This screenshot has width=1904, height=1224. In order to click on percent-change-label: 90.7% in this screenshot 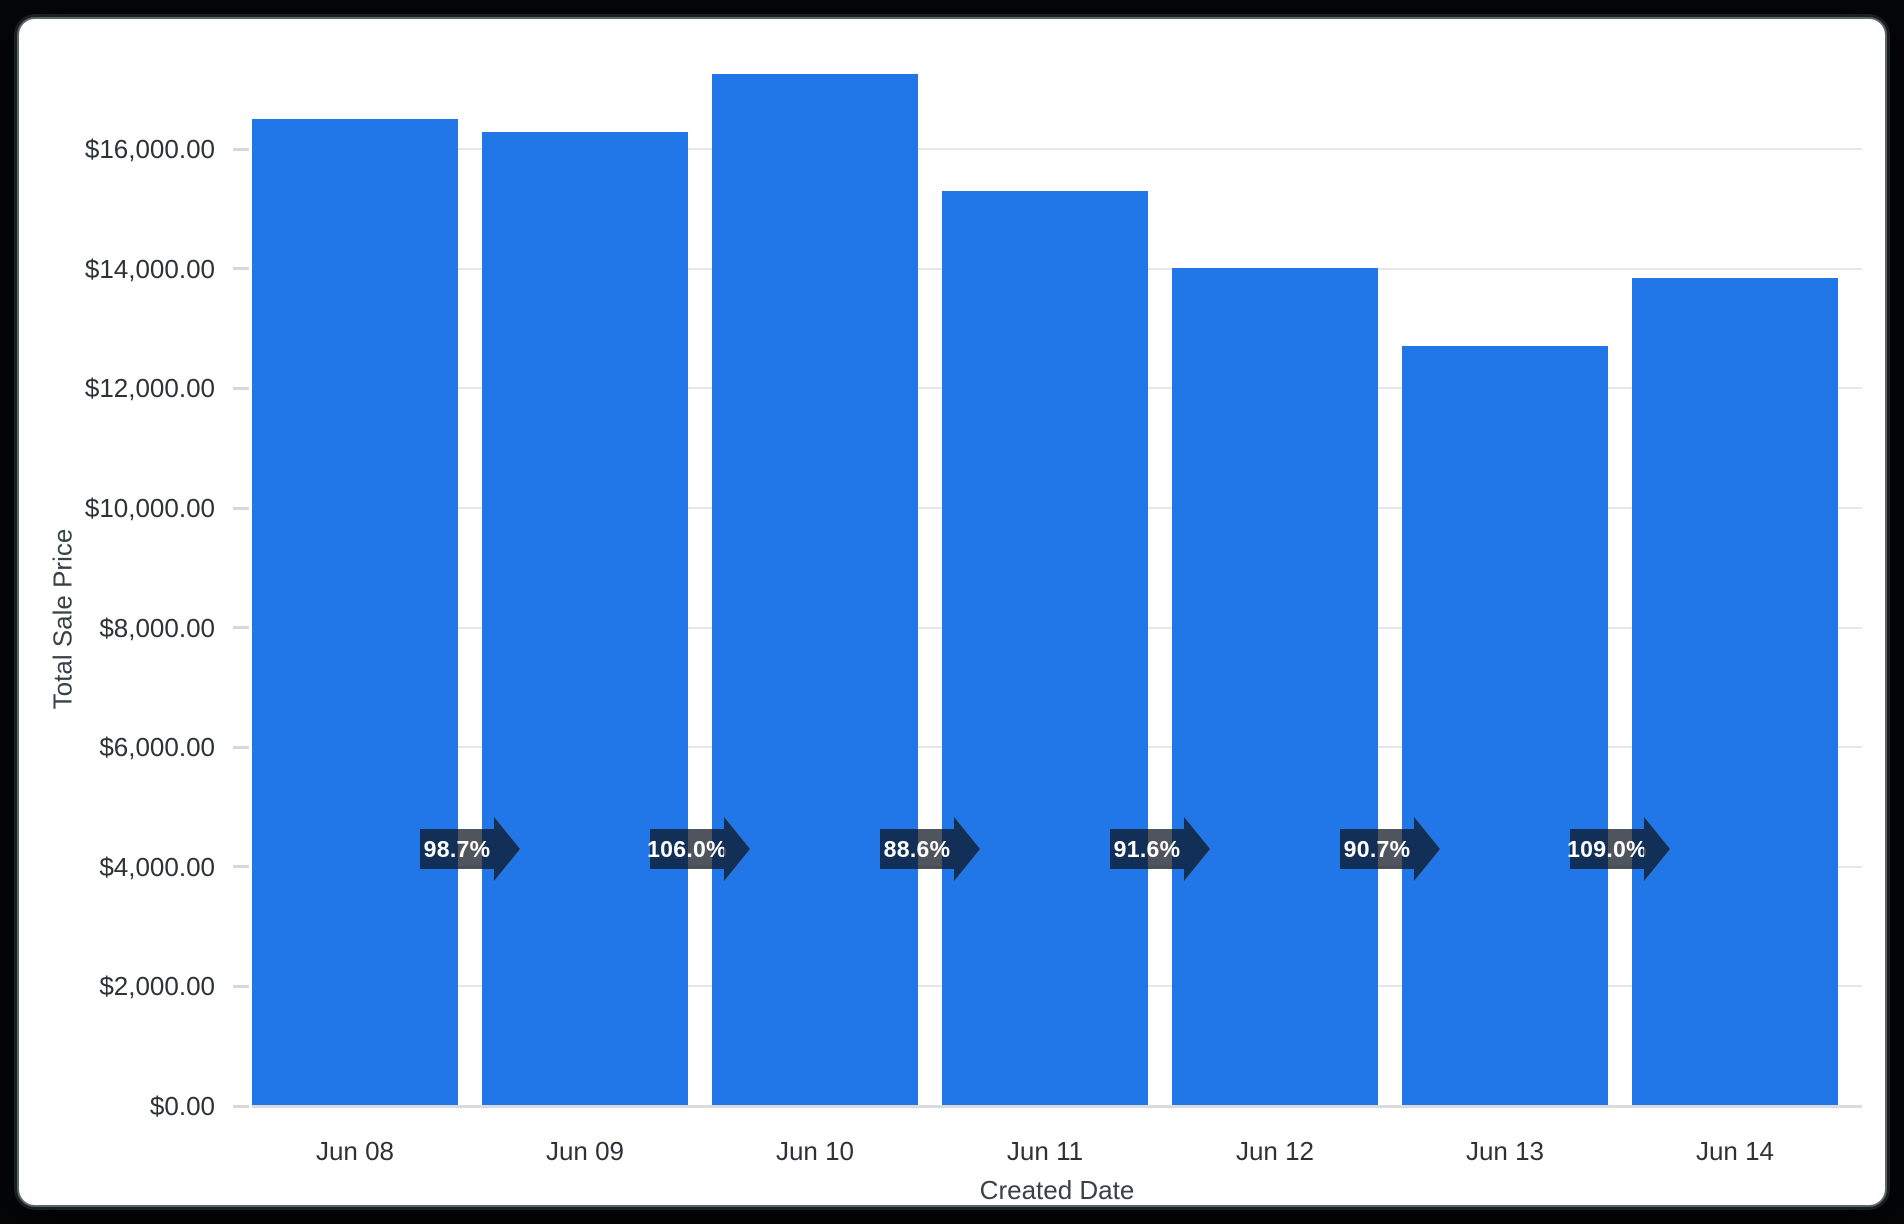, I will do `click(1377, 848)`.